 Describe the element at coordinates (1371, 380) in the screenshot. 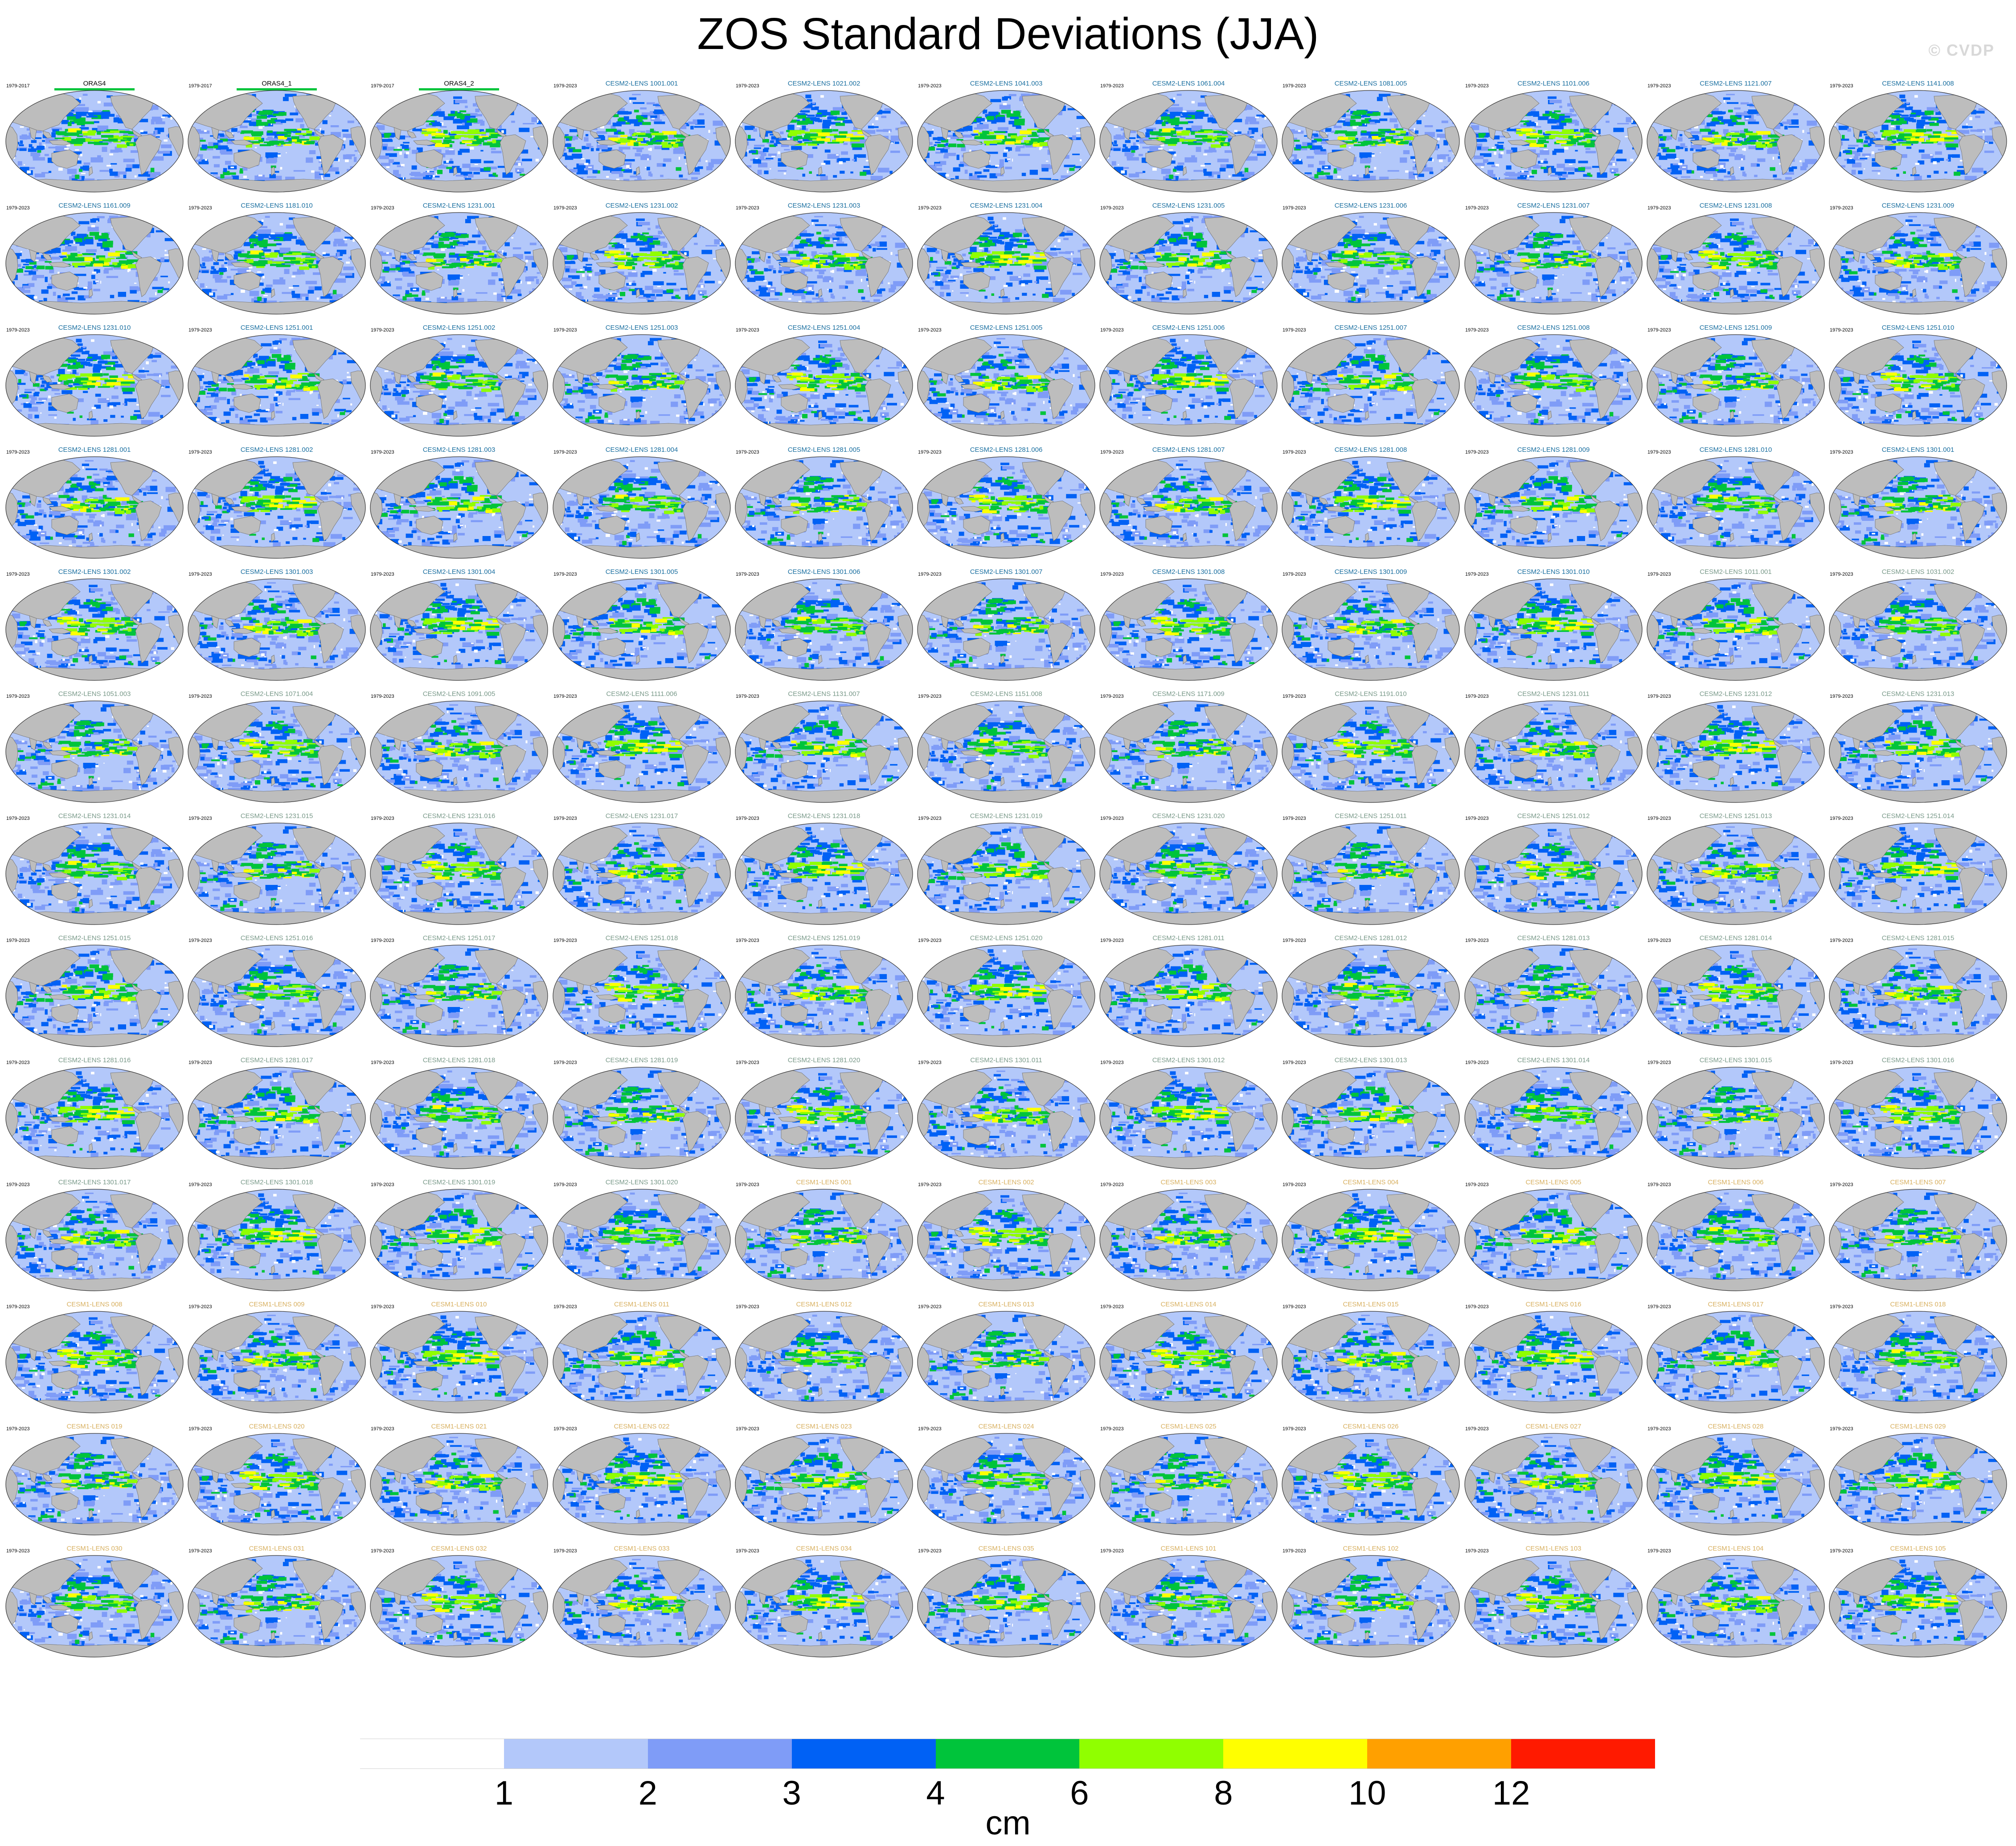

I see `map-panel: 1979-2023 CESM2-LENS 1251.007` at that location.